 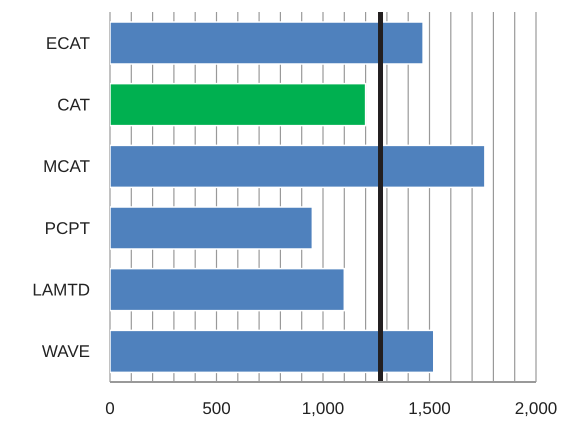 What do you see at coordinates (61, 290) in the screenshot?
I see `y-tick-label: LAMTD` at bounding box center [61, 290].